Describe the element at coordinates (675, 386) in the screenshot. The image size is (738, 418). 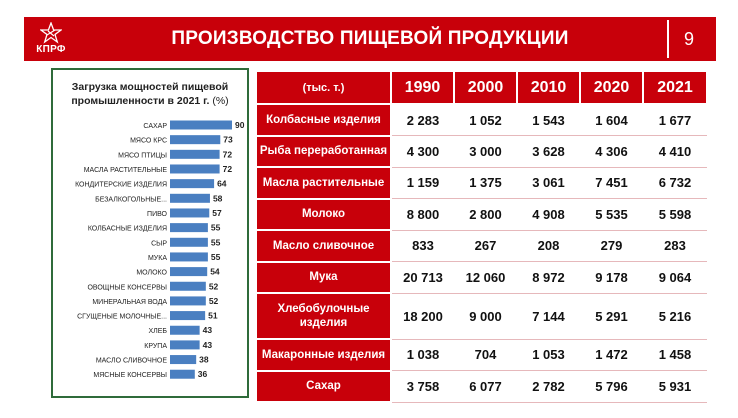
I see `table-cell: 5 931` at that location.